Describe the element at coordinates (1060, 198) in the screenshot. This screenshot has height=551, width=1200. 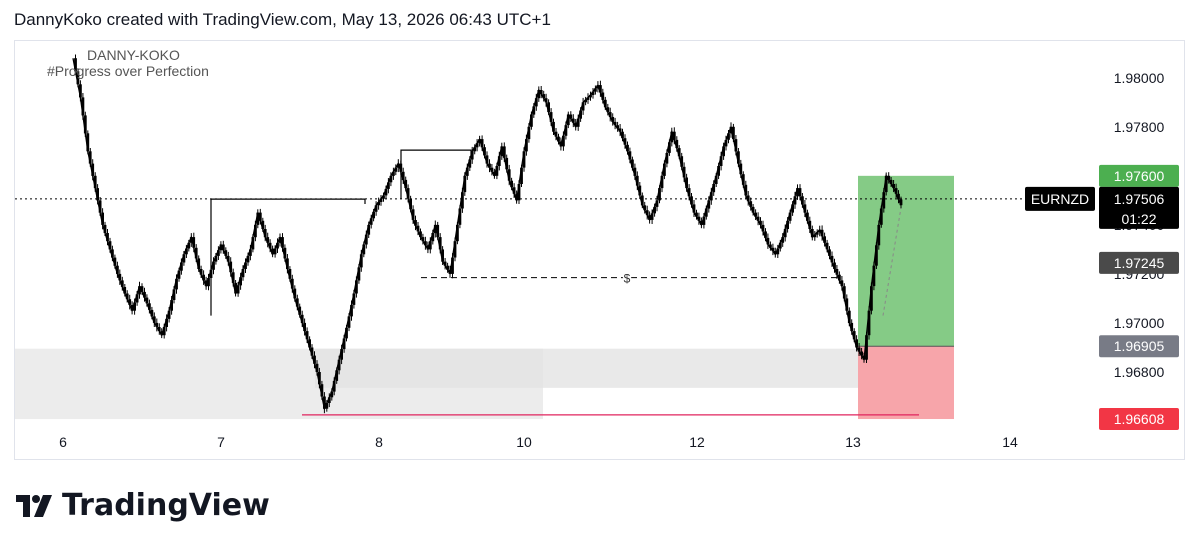
I see `symbol-tag-bg` at that location.